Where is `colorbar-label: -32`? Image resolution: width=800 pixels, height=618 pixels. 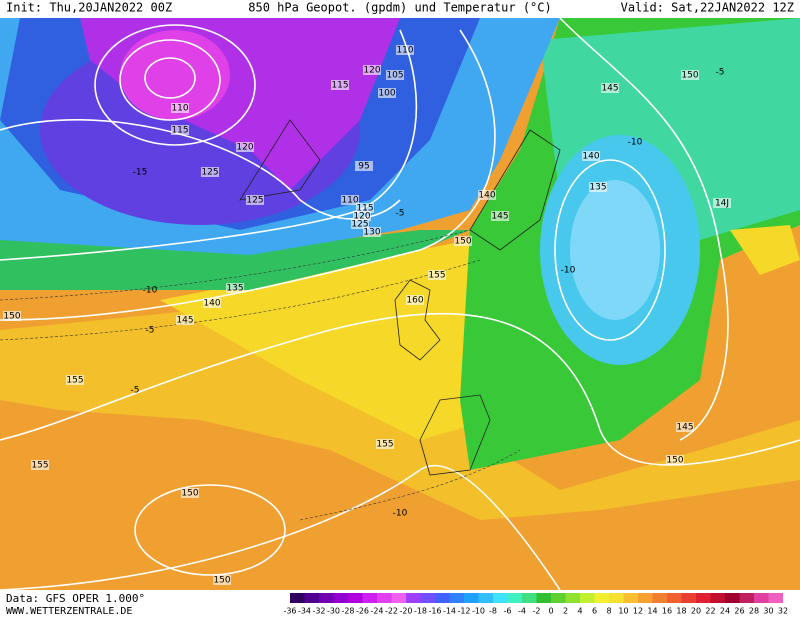 colorbar-label: -32 is located at coordinates (318, 611).